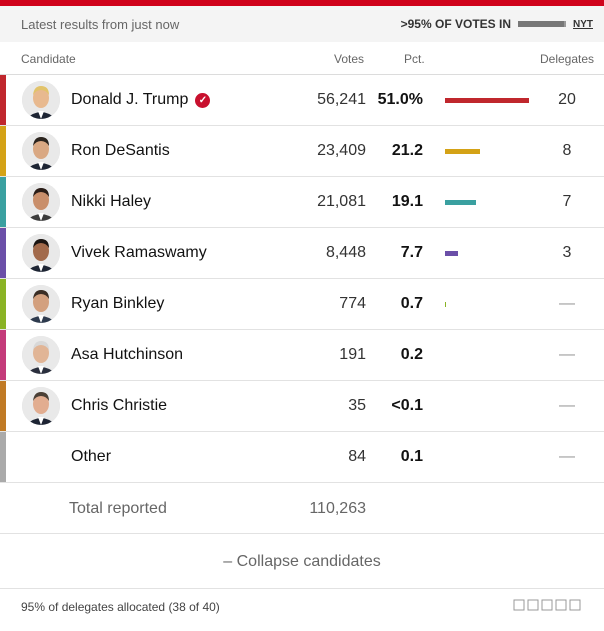 Image resolution: width=604 pixels, height=631 pixels. I want to click on candidate-votes: 21,081, so click(341, 201).